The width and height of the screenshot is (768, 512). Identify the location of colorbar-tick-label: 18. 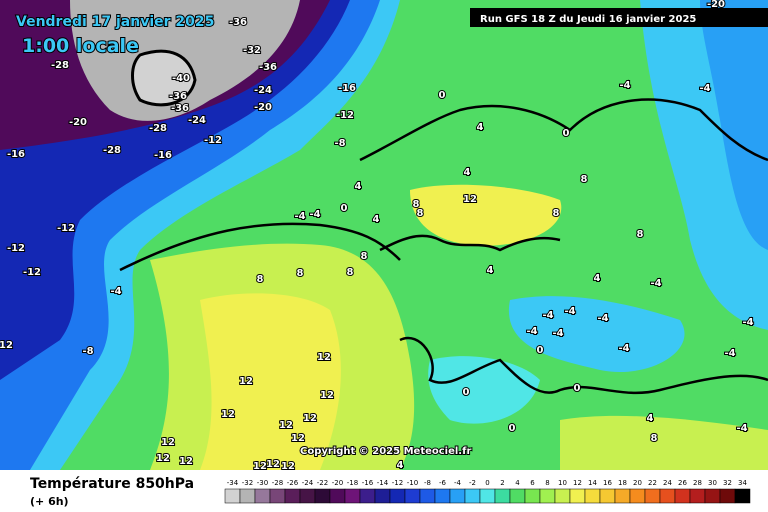
(622, 483).